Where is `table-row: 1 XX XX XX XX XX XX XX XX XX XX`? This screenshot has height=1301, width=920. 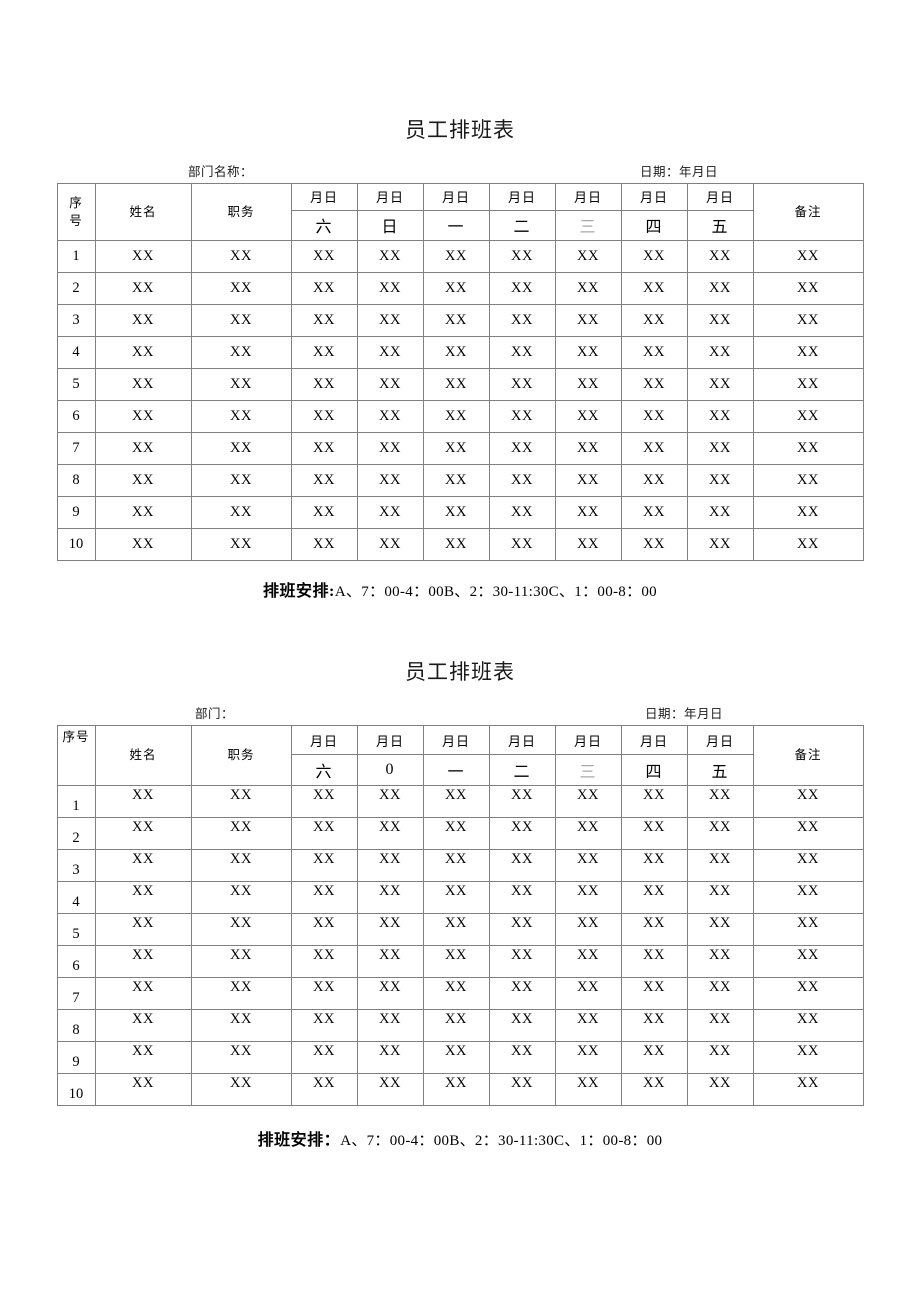
table-row: 1 XX XX XX XX XX XX XX XX XX XX is located at coordinates (460, 257).